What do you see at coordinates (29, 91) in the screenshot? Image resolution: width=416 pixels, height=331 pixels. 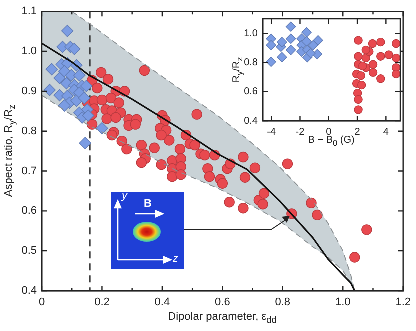 I see `y-tick-label: 0.9` at bounding box center [29, 91].